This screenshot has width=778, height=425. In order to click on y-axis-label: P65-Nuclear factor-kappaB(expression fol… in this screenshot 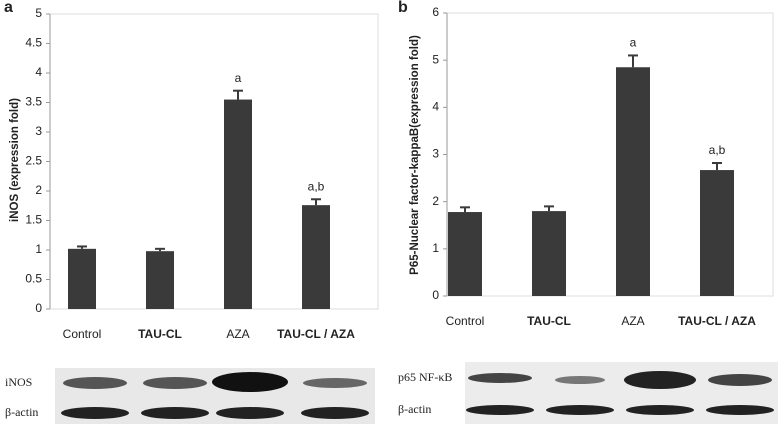, I will do `click(415, 155)`.